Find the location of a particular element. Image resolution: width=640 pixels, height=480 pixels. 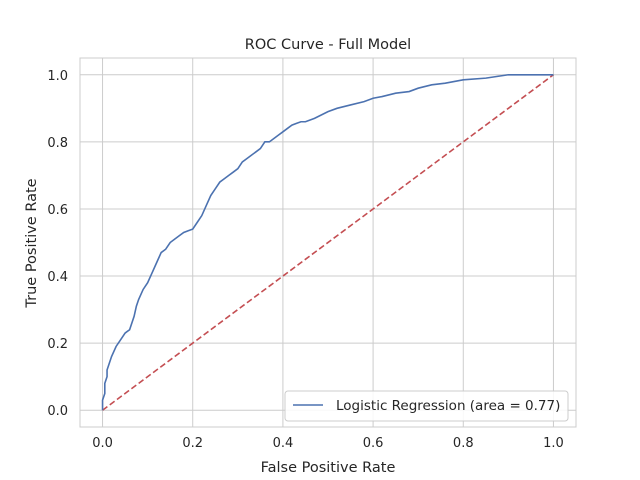

y-tick-label-2: 0.4 is located at coordinates (57, 277).